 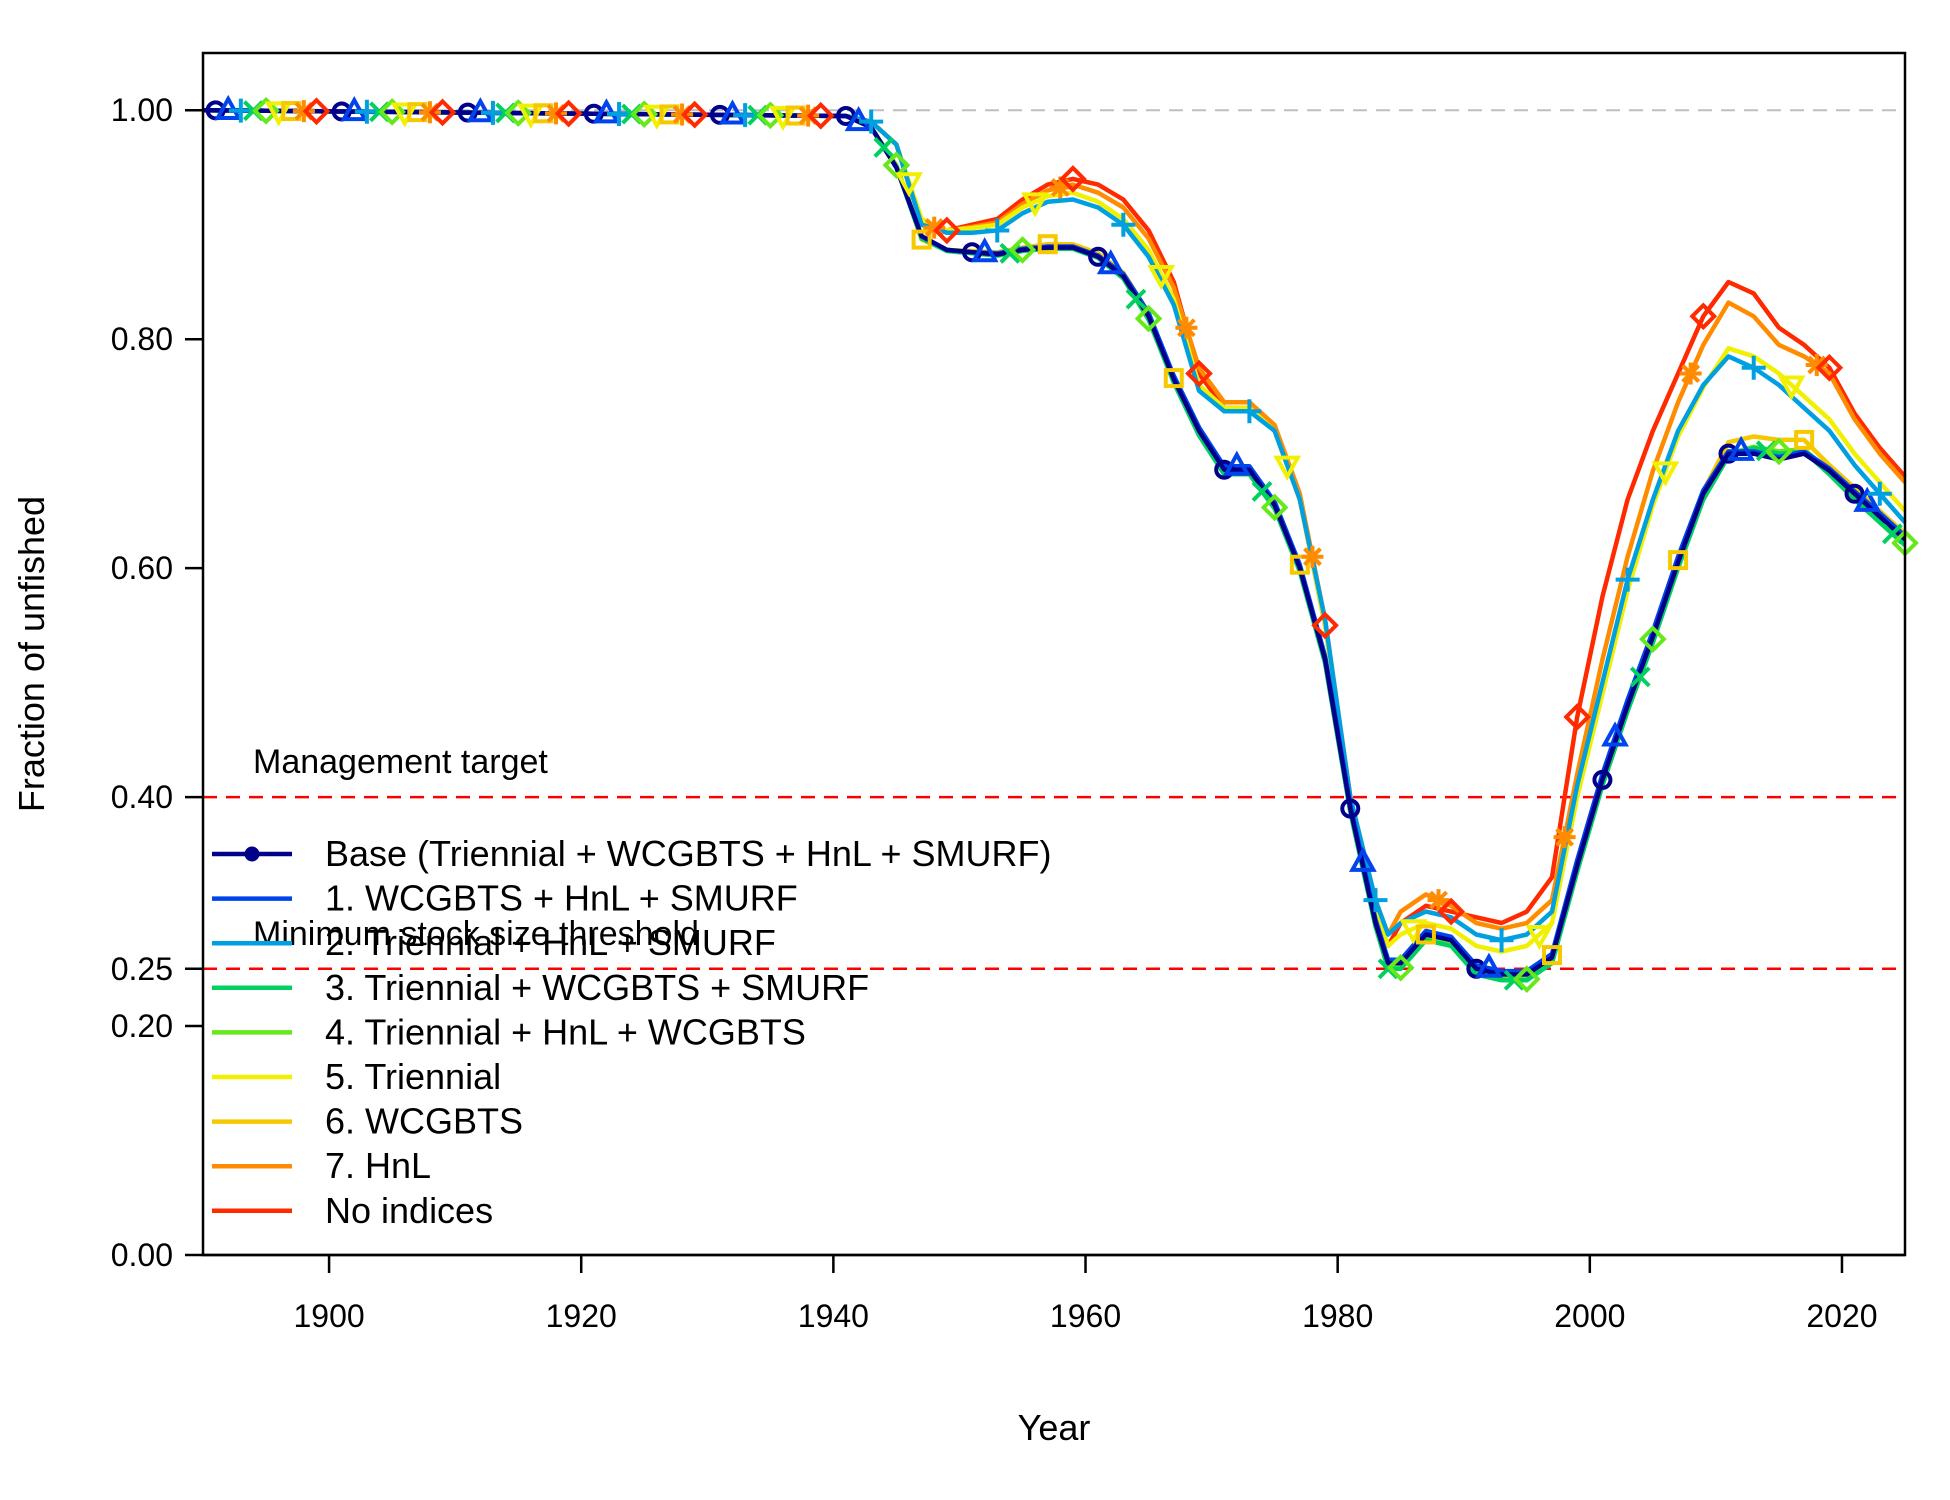 What do you see at coordinates (1589, 1316) in the screenshot?
I see `x-tick-label: 2000` at bounding box center [1589, 1316].